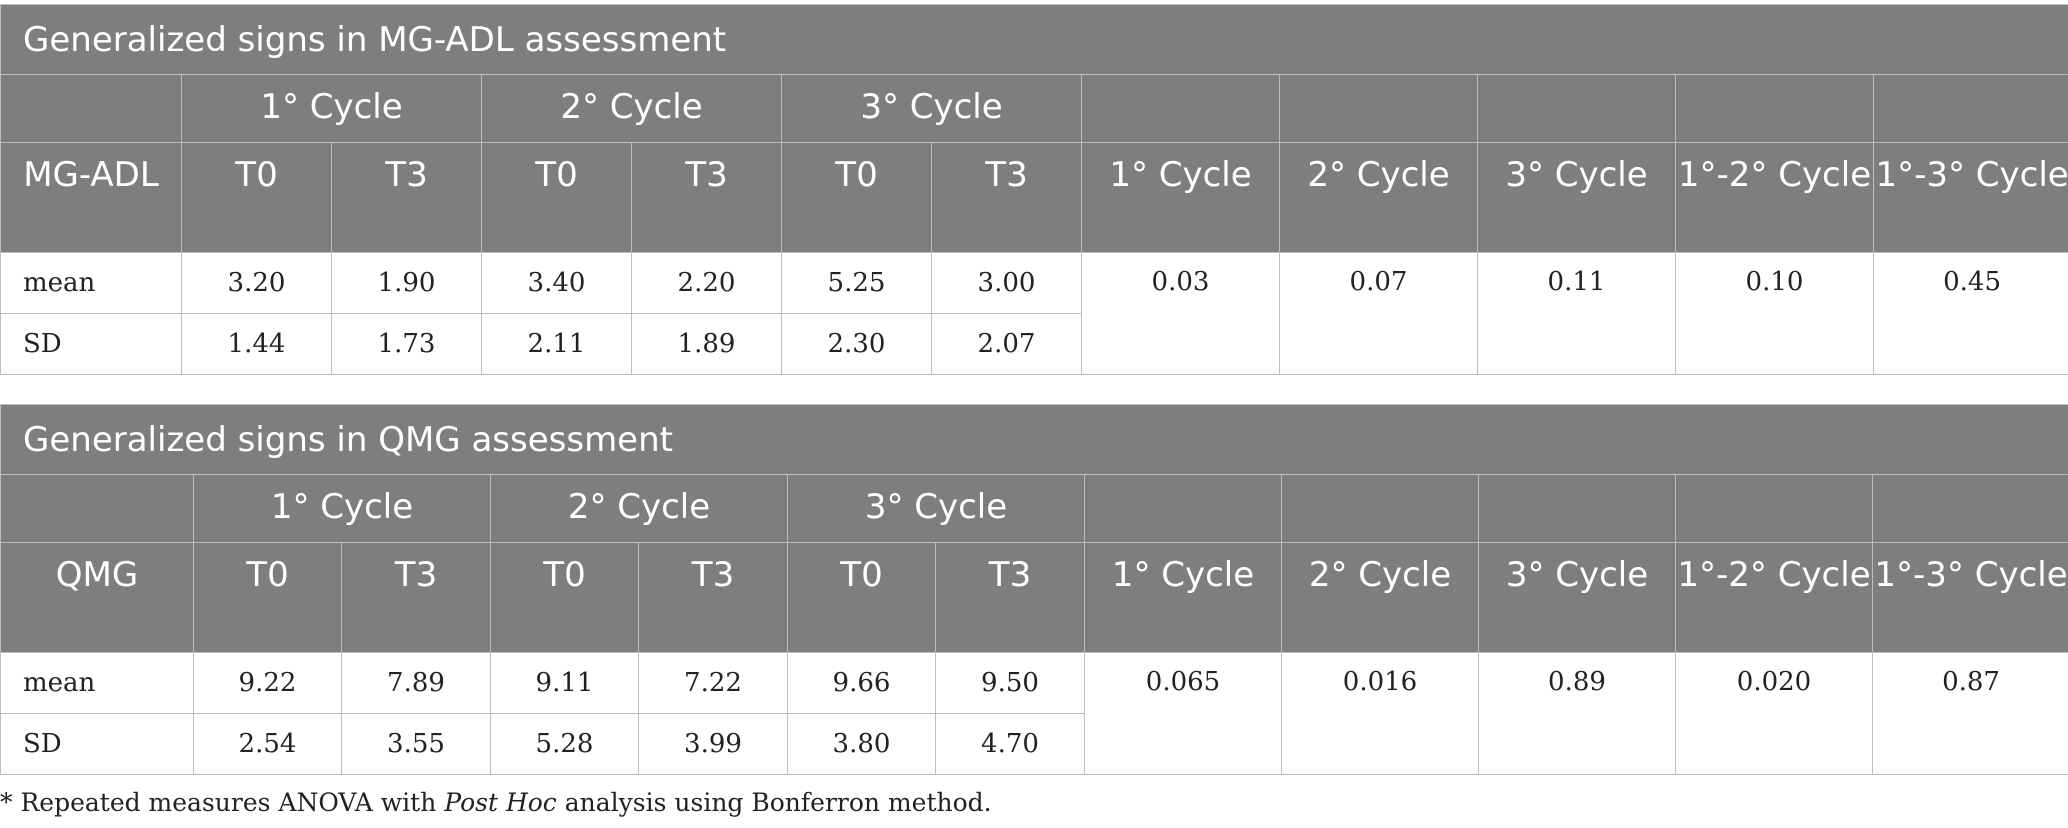  What do you see at coordinates (1034, 439) in the screenshot?
I see `table-title: Generalized signs in QMG assessment` at bounding box center [1034, 439].